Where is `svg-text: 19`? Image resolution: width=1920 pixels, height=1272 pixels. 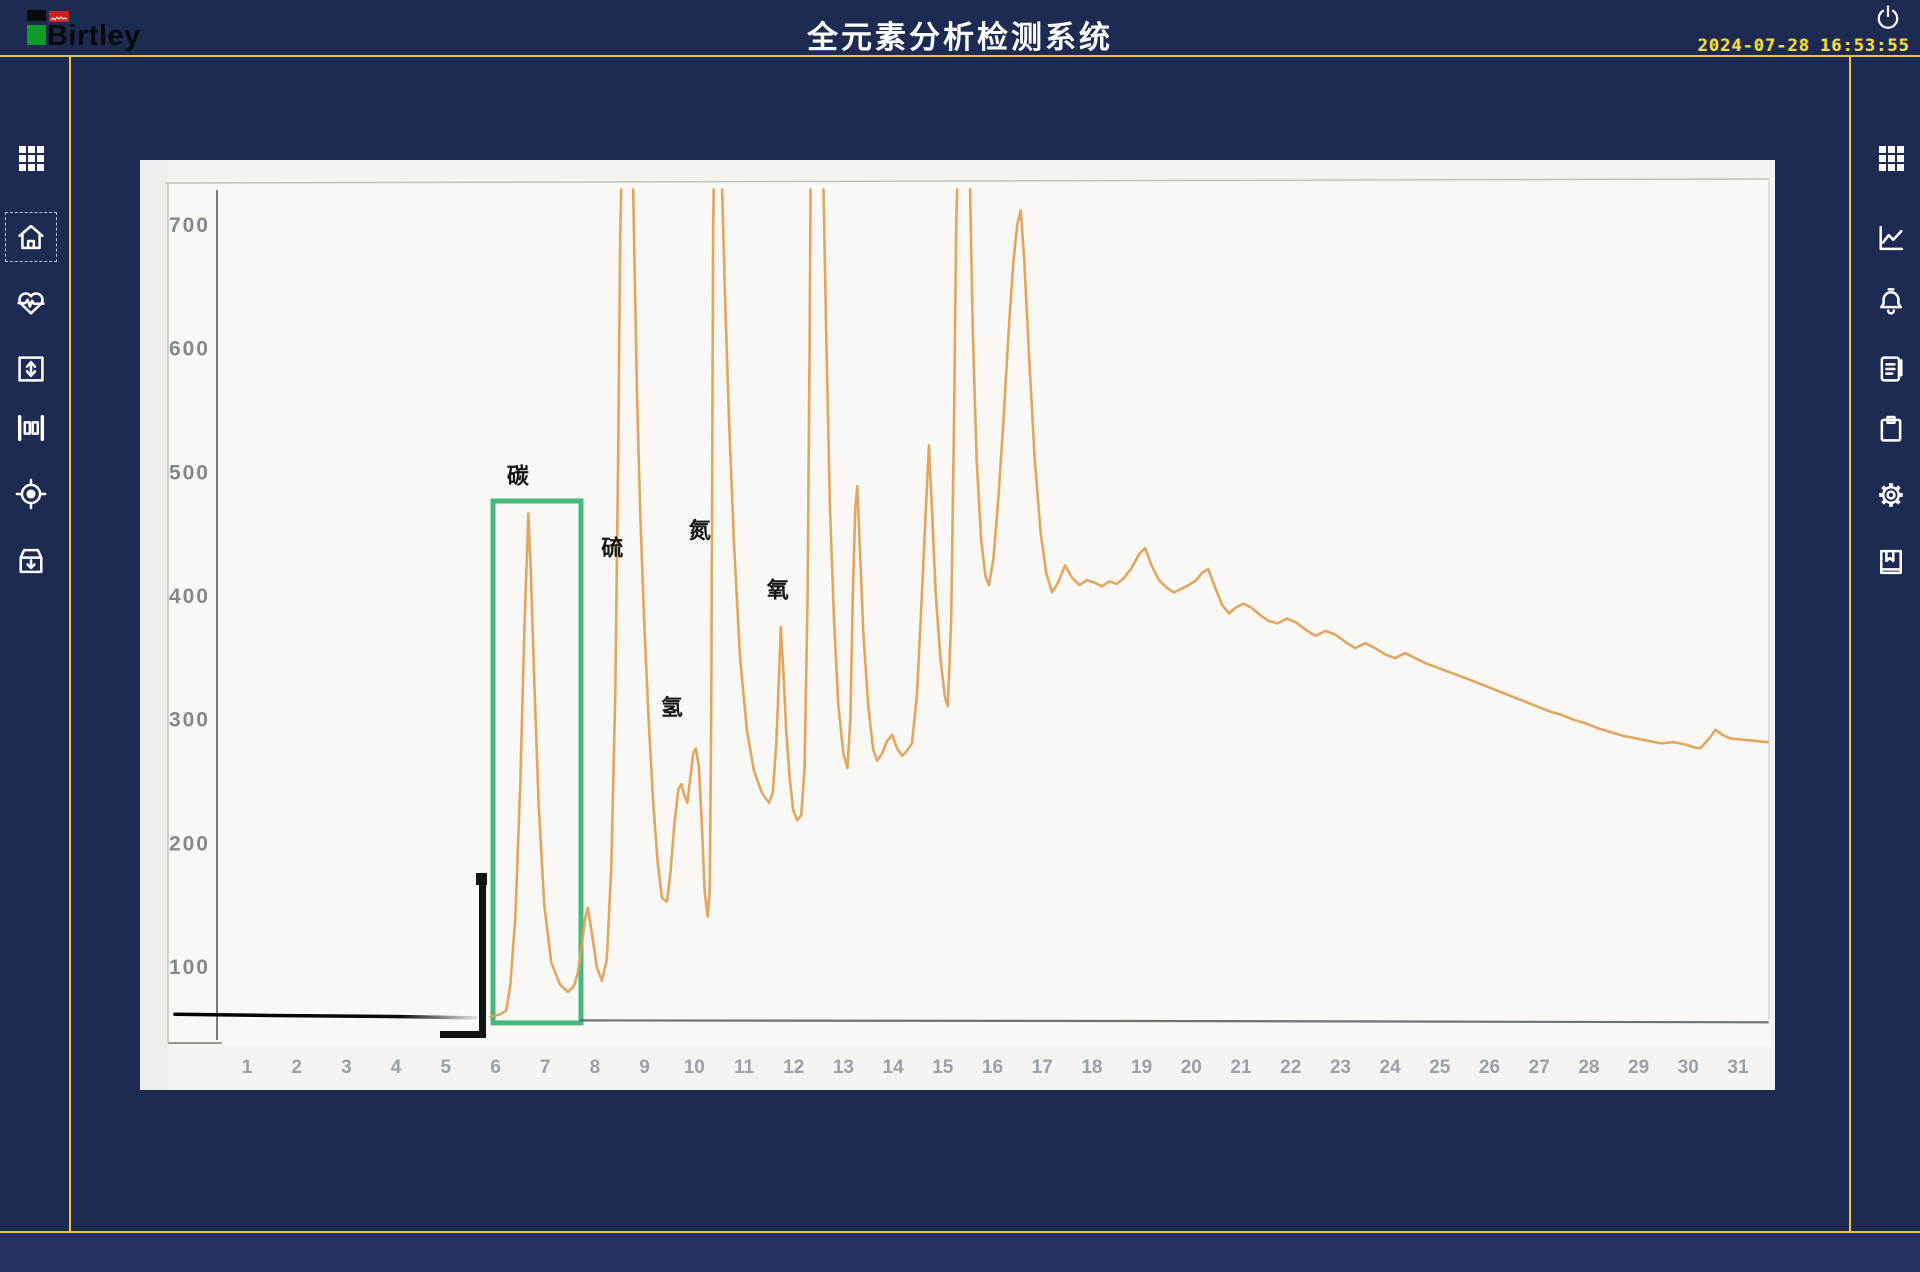
svg-text: 19 is located at coordinates (1141, 1067).